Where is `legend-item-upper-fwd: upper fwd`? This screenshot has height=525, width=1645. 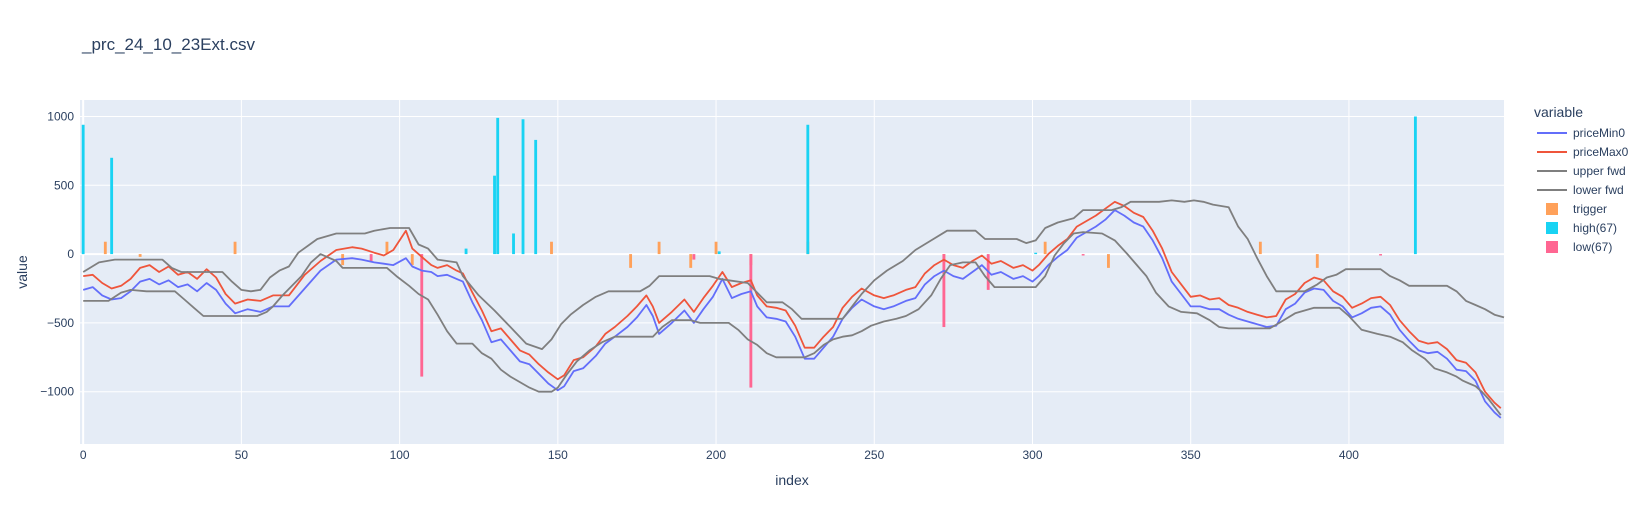
legend-item-upper-fwd: upper fwd is located at coordinates (1581, 171).